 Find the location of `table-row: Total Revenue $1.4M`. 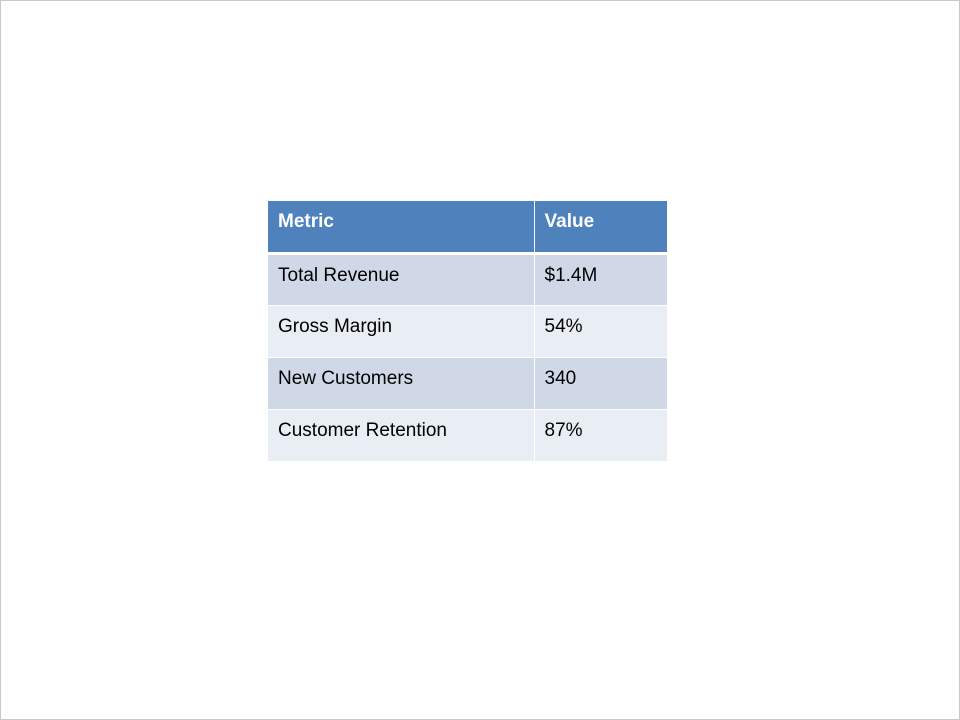

table-row: Total Revenue $1.4M is located at coordinates (467, 279).